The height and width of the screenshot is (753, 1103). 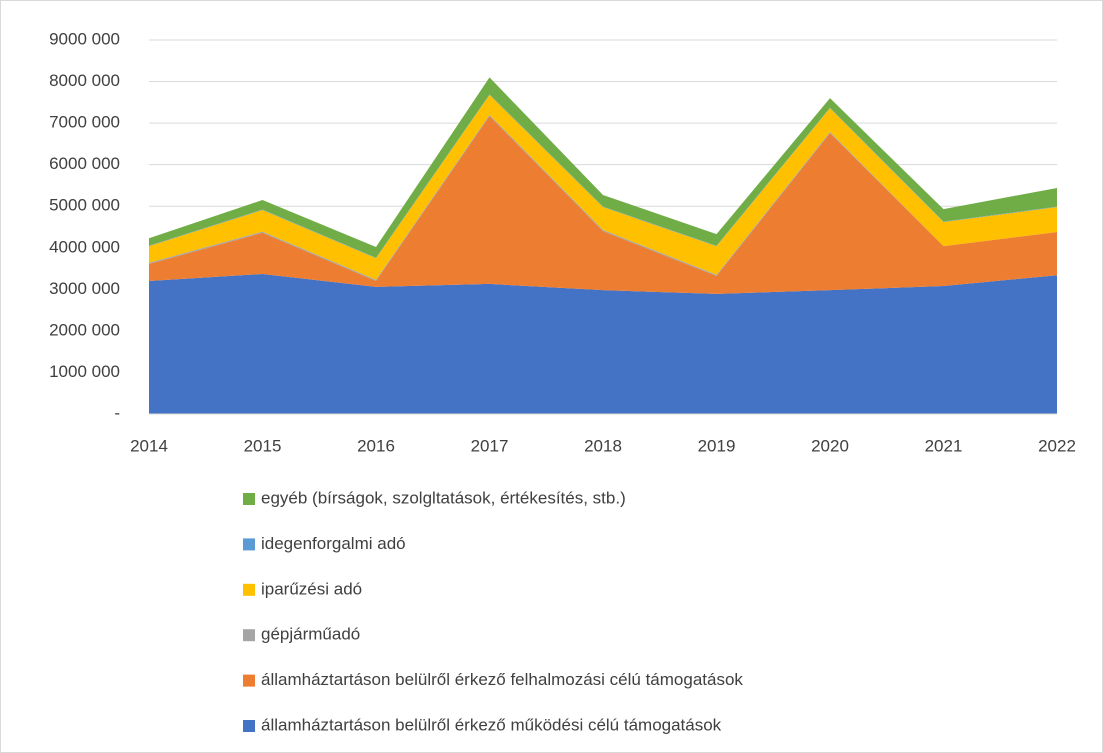 What do you see at coordinates (149, 445) in the screenshot?
I see `x-tick-label: 2014` at bounding box center [149, 445].